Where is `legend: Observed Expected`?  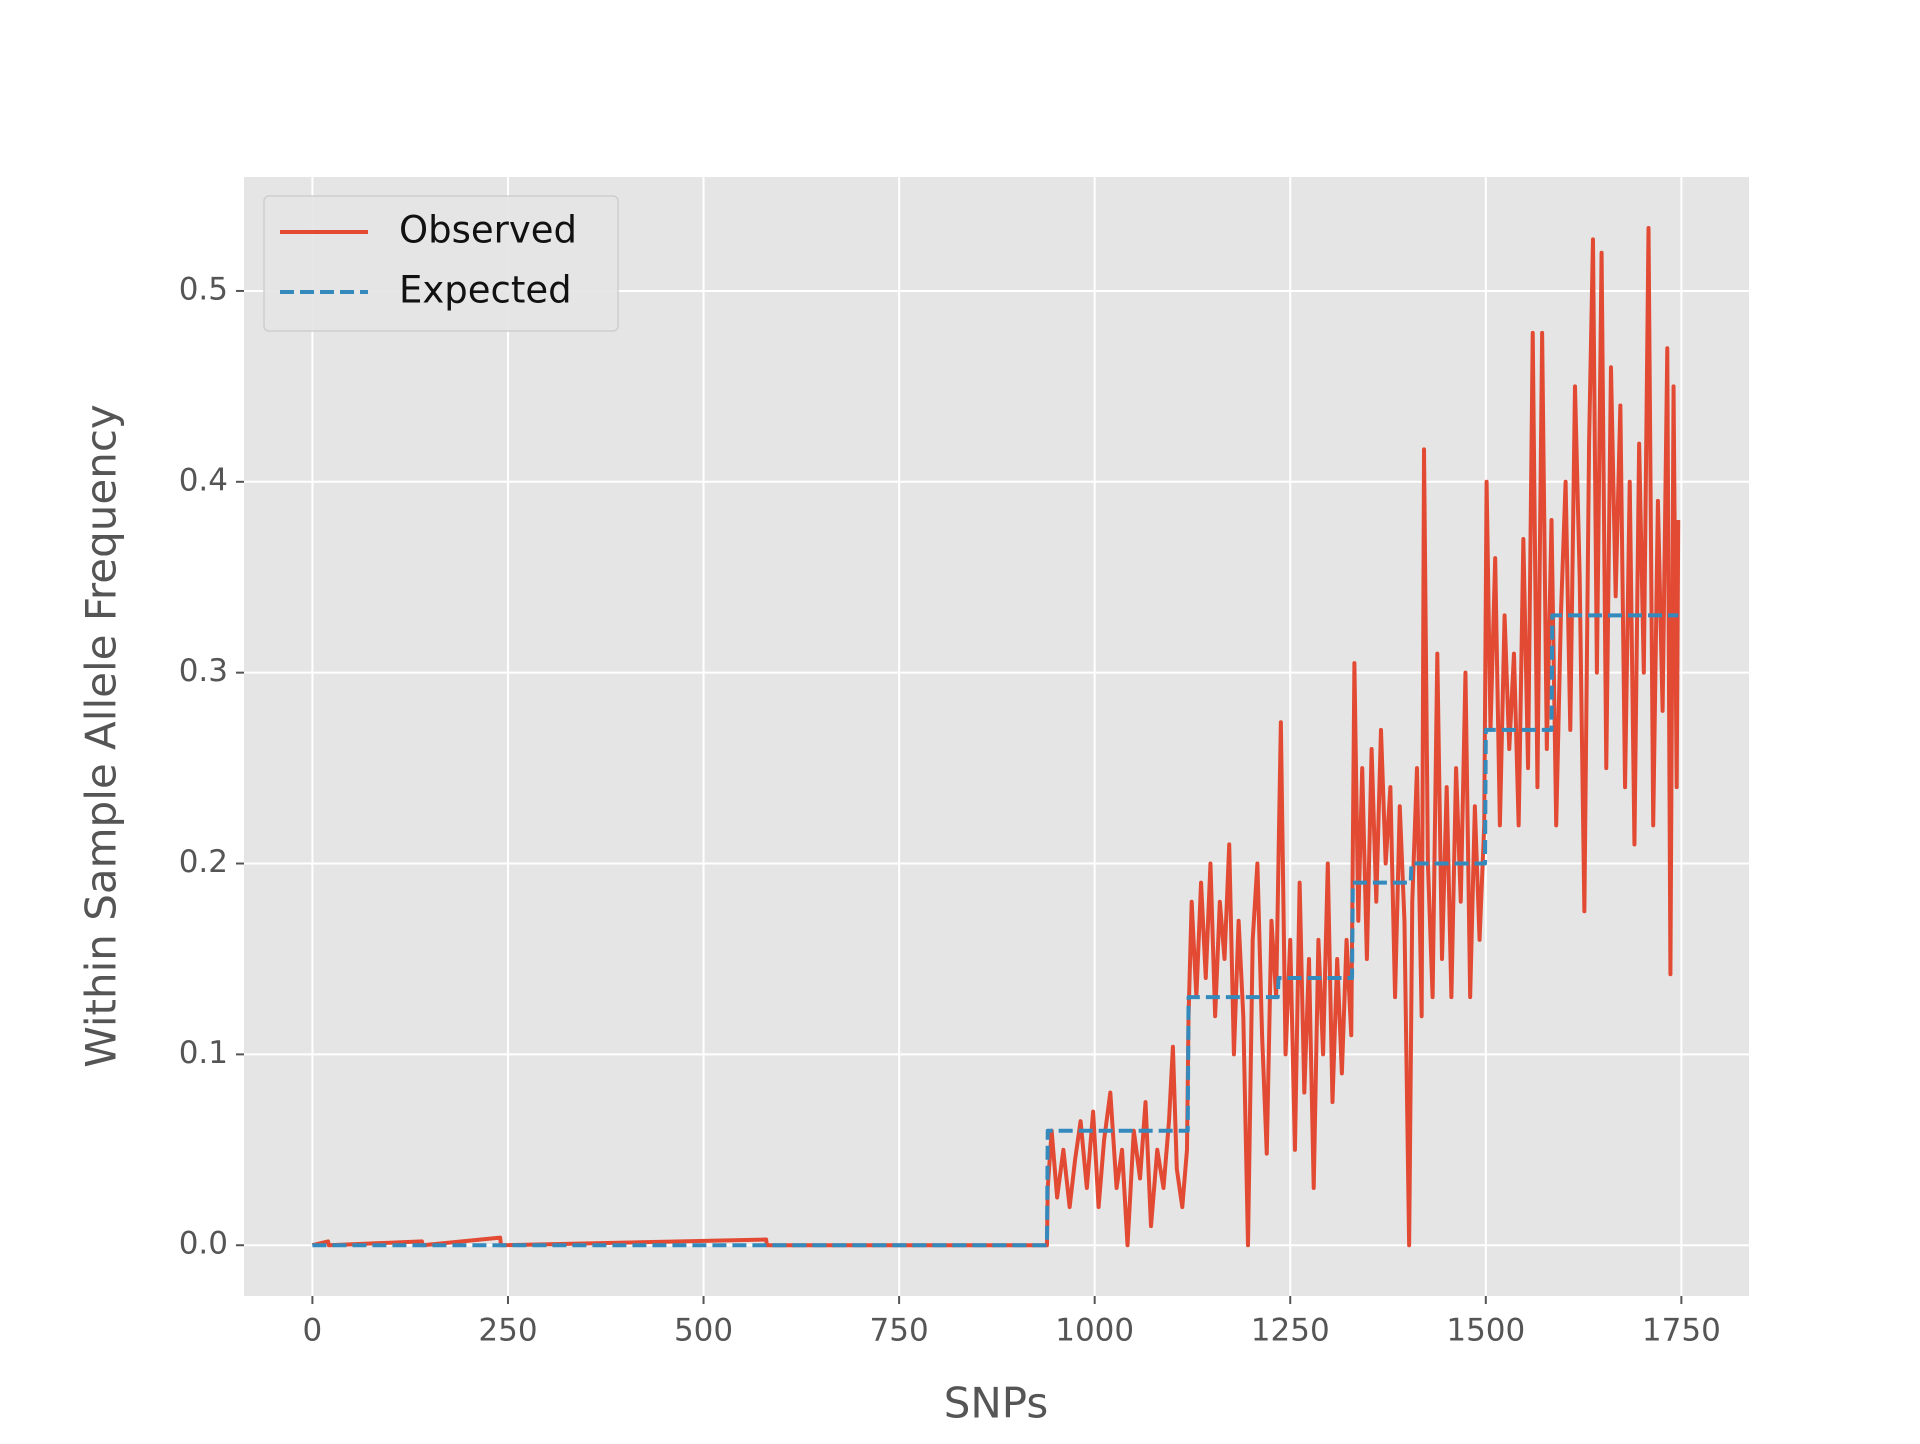 legend: Observed Expected is located at coordinates (441, 263).